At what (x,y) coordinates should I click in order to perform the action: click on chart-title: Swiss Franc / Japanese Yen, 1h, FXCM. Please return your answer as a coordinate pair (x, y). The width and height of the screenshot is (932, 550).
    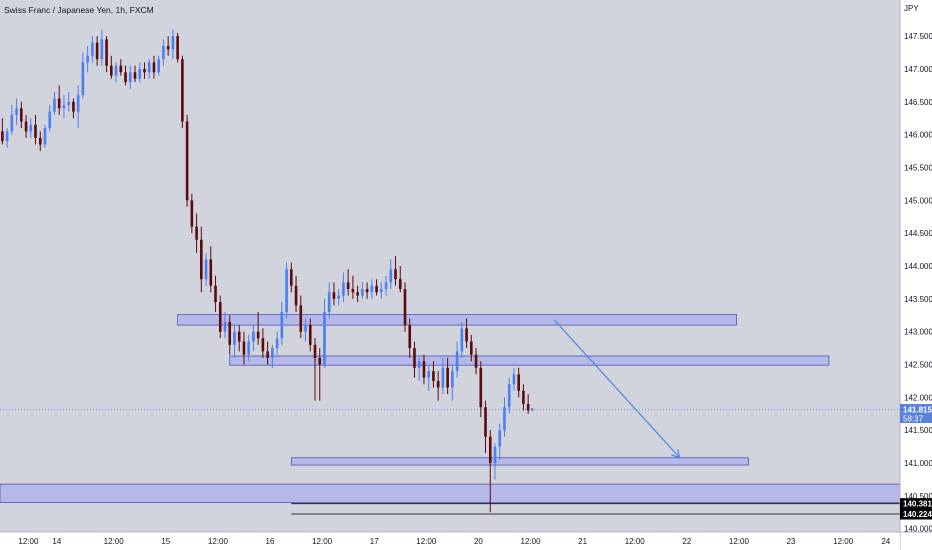
    Looking at the image, I should click on (79, 10).